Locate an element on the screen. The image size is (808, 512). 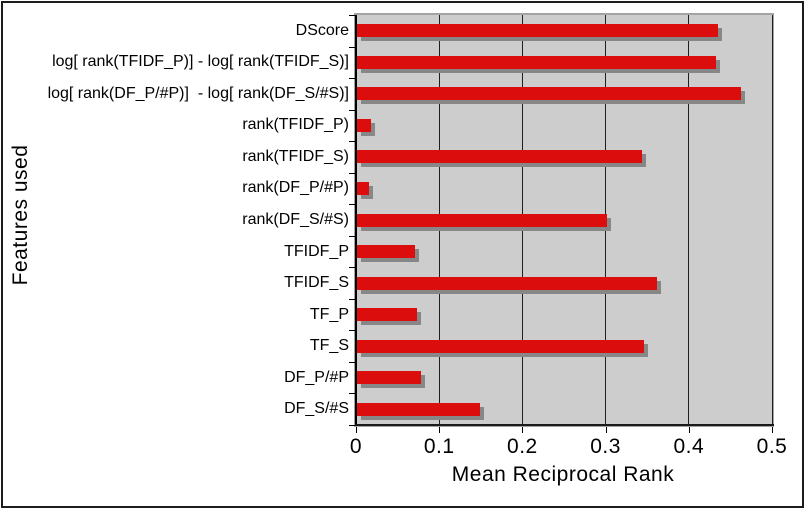
x-tick-label: 0.1 is located at coordinates (439, 446).